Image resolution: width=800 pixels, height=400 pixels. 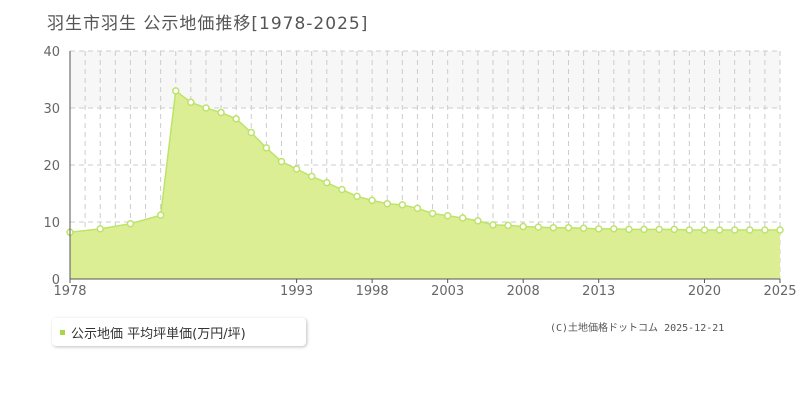 I want to click on plot-band, so click(x=425, y=79).